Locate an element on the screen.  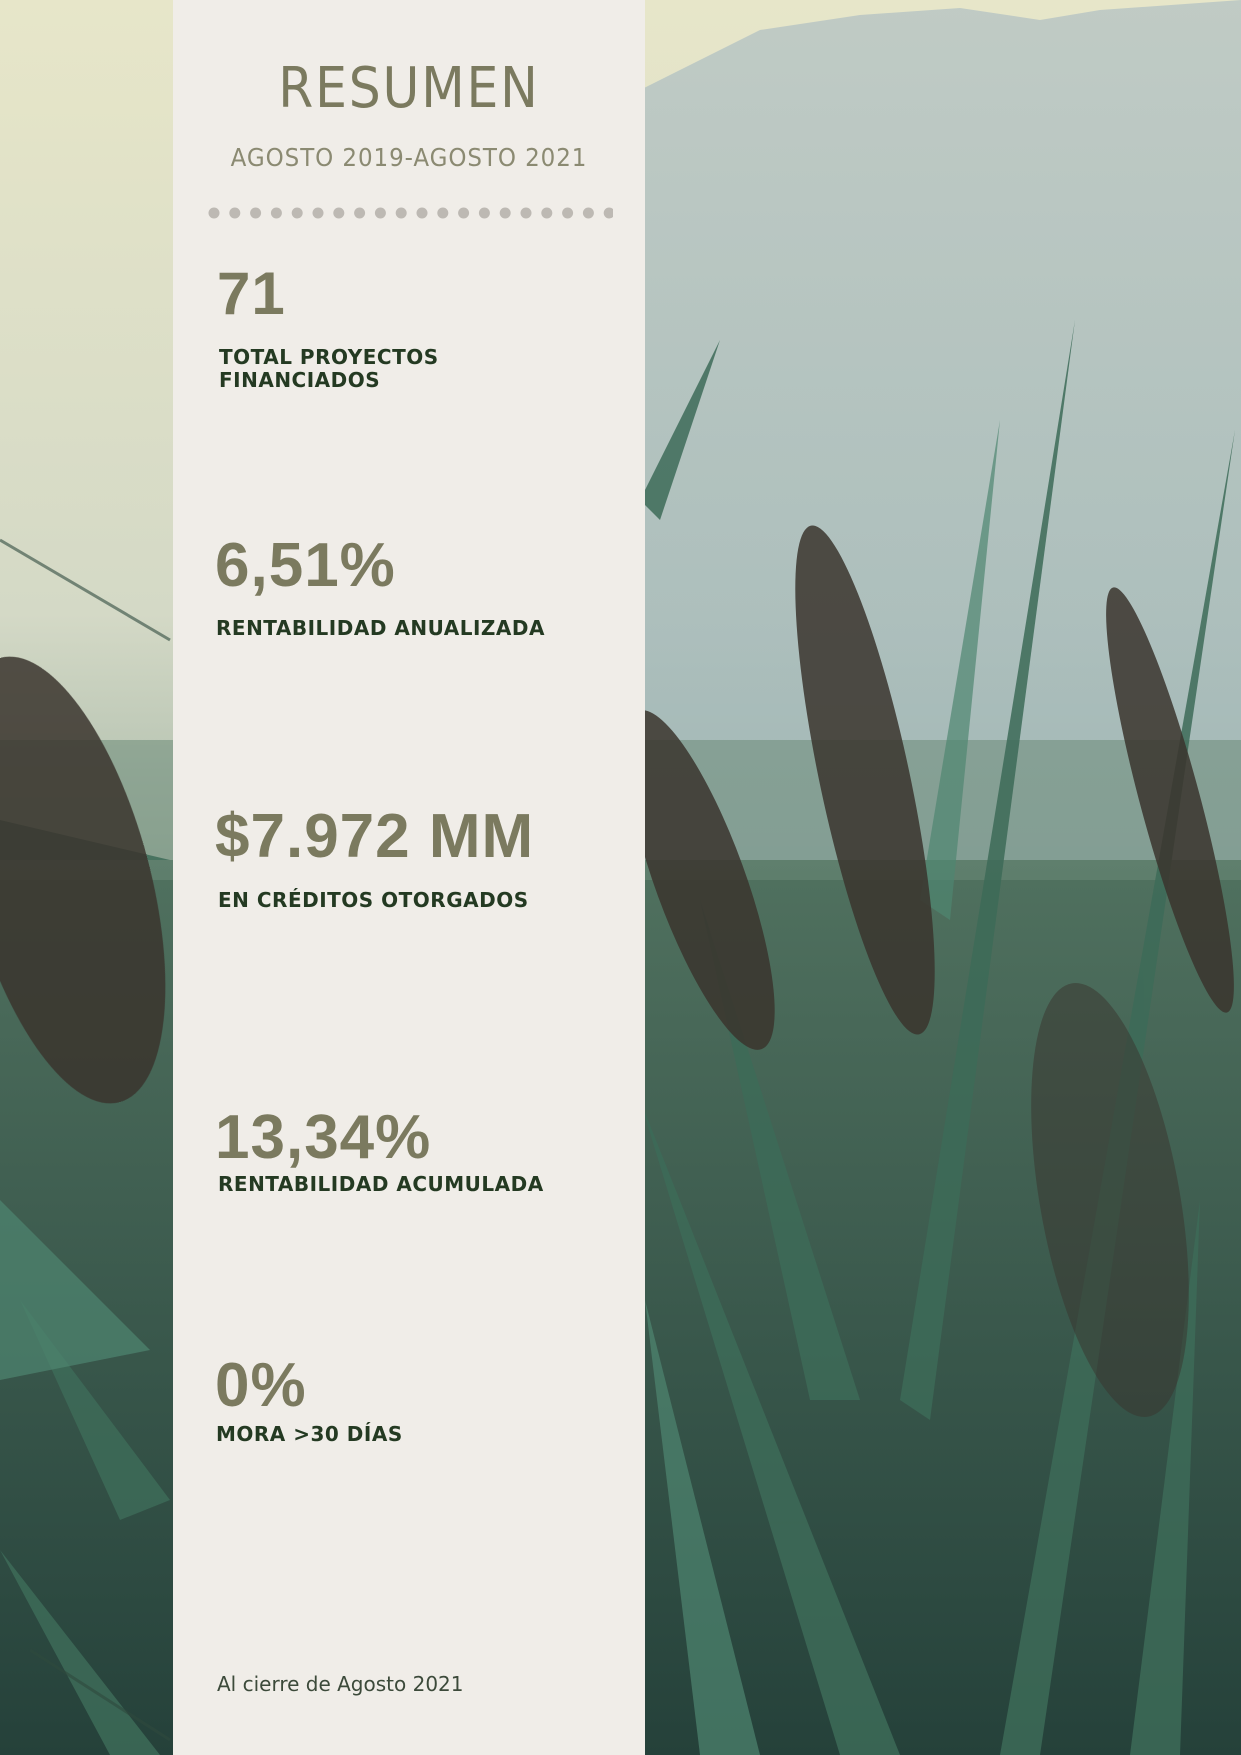
dotted-divider is located at coordinates (410, 213).